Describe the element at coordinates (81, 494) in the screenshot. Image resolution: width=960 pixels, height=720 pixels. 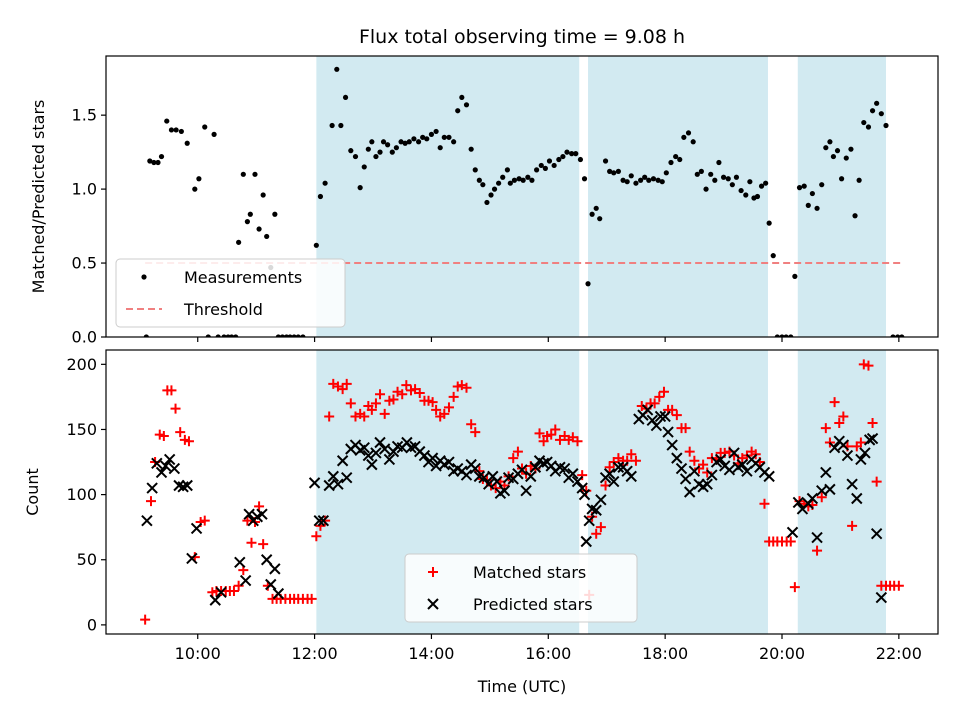
I see `y-tick-label: 100` at that location.